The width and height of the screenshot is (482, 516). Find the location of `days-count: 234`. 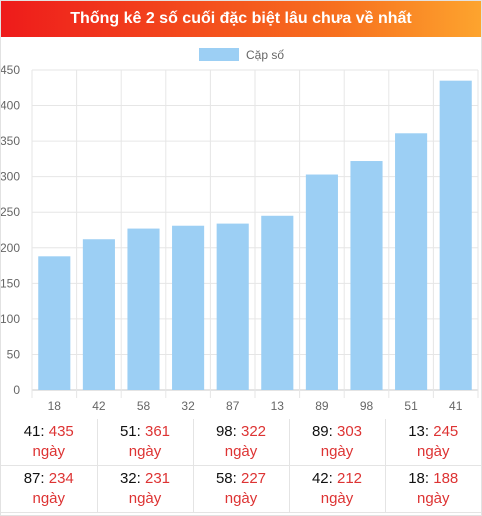

days-count: 234 is located at coordinates (61, 478).